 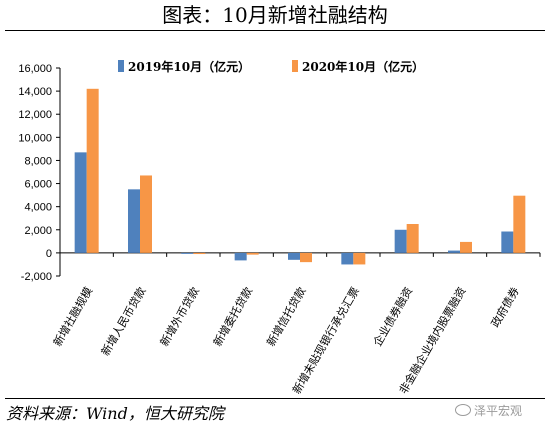 What do you see at coordinates (36, 277) in the screenshot?
I see `y-tick-label: -2,000` at bounding box center [36, 277].